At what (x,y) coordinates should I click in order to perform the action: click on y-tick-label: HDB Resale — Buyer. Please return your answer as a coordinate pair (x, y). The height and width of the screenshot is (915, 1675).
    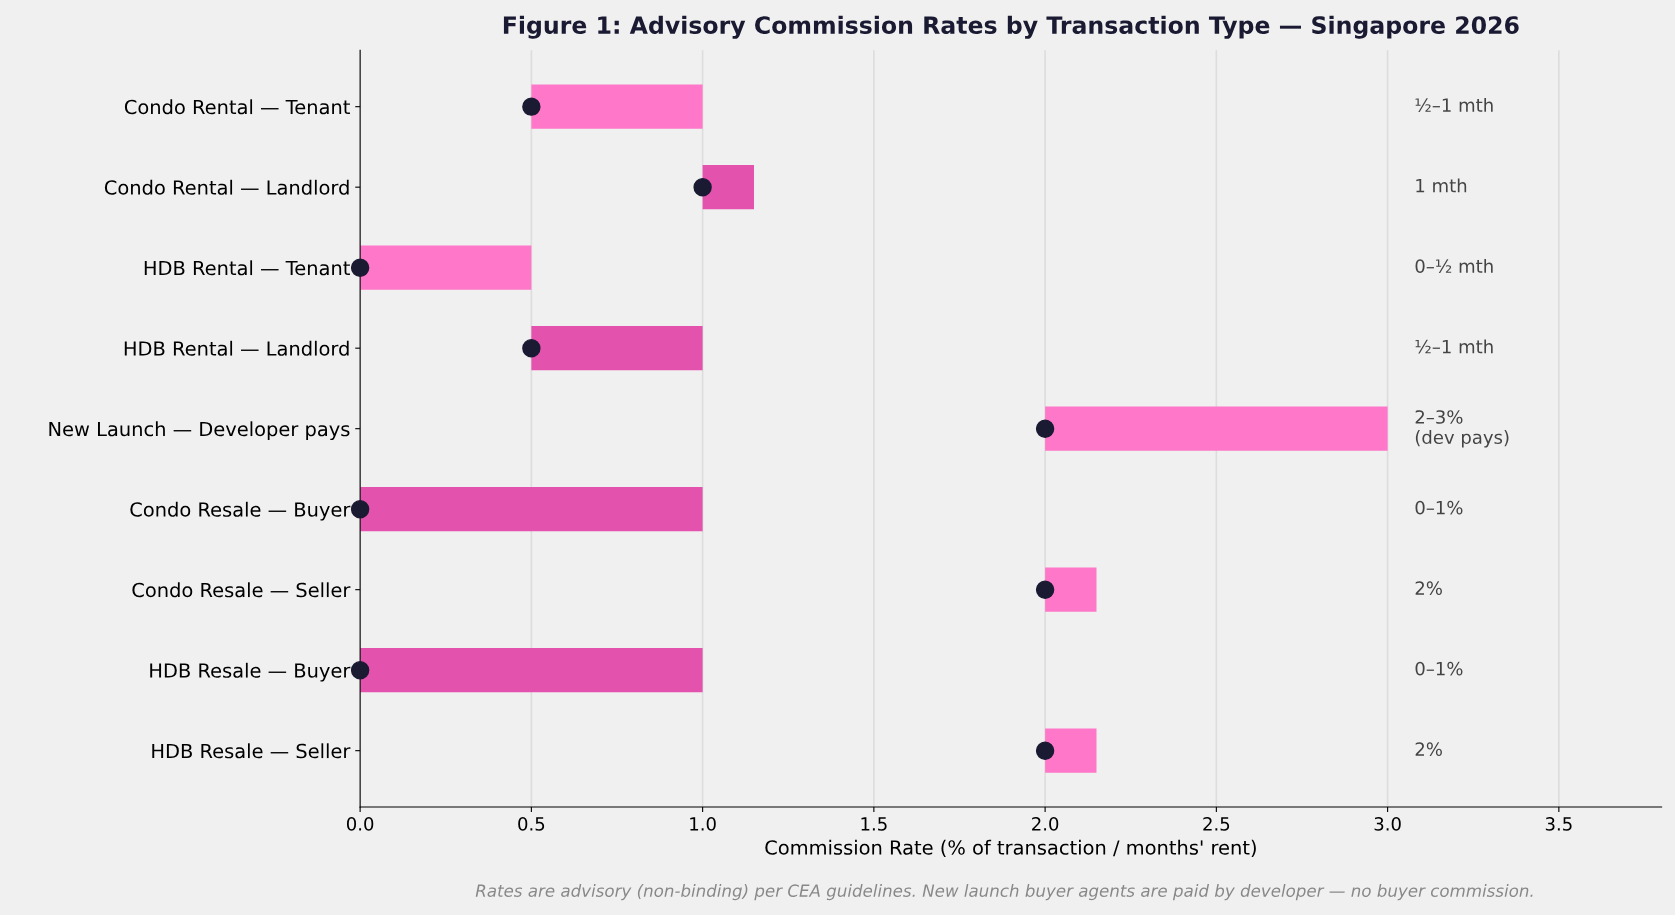
    Looking at the image, I should click on (250, 672).